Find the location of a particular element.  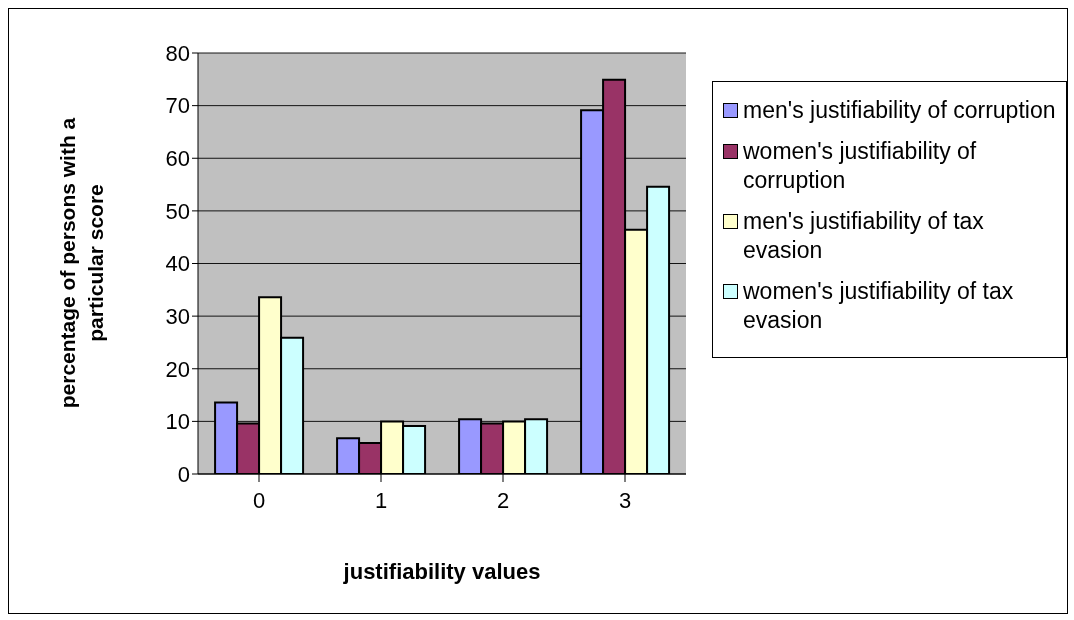

x-axis-title: justifiability values is located at coordinates (442, 572).